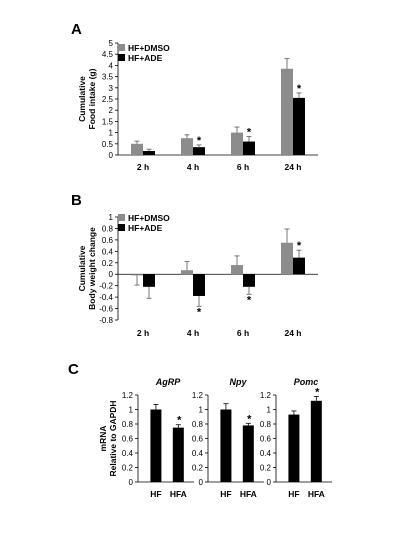 The width and height of the screenshot is (412, 550). What do you see at coordinates (108, 144) in the screenshot?
I see `y-tick-label: 0.5` at bounding box center [108, 144].